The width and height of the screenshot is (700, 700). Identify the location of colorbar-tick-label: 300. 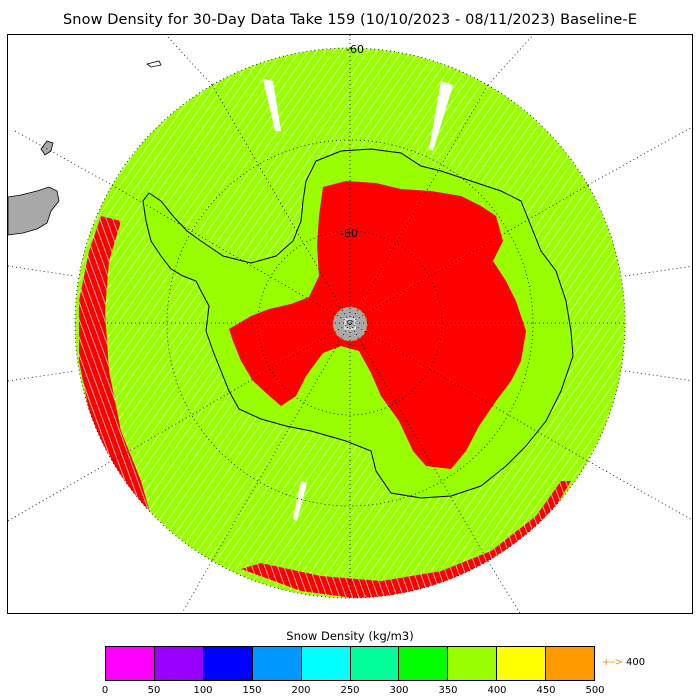
(399, 690).